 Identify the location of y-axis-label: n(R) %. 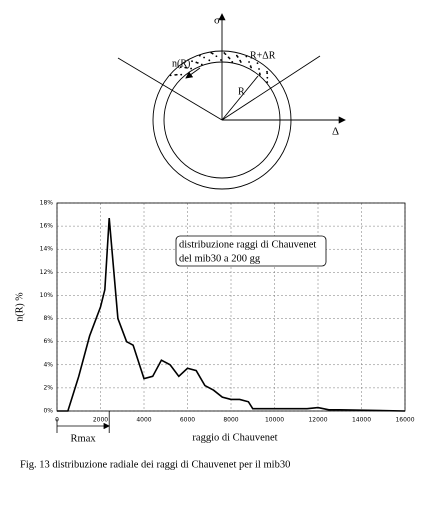
(19, 306).